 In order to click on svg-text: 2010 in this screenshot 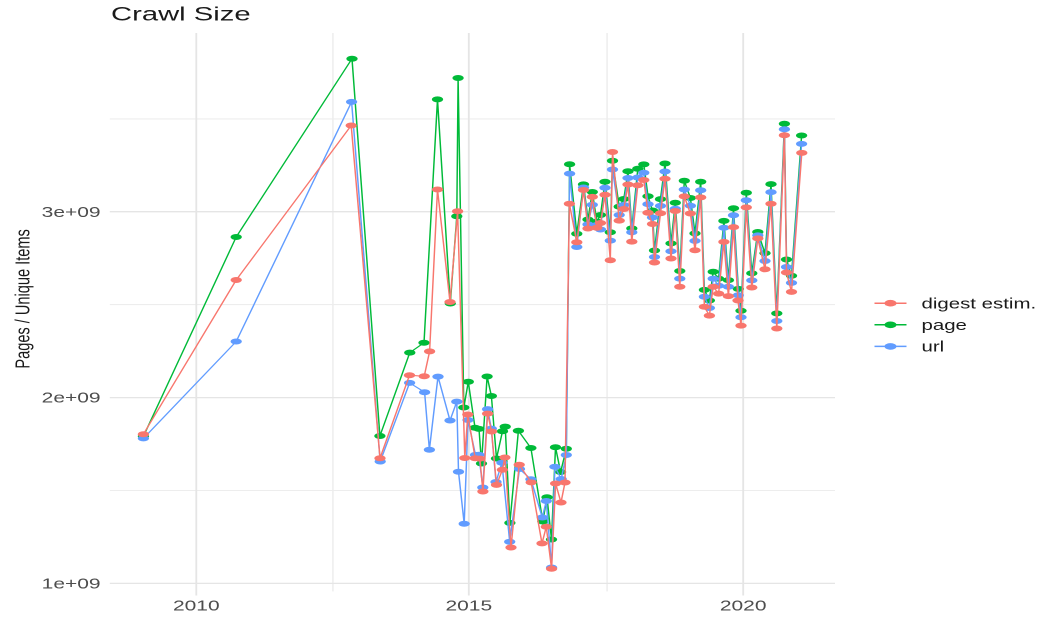, I will do `click(196, 605)`.